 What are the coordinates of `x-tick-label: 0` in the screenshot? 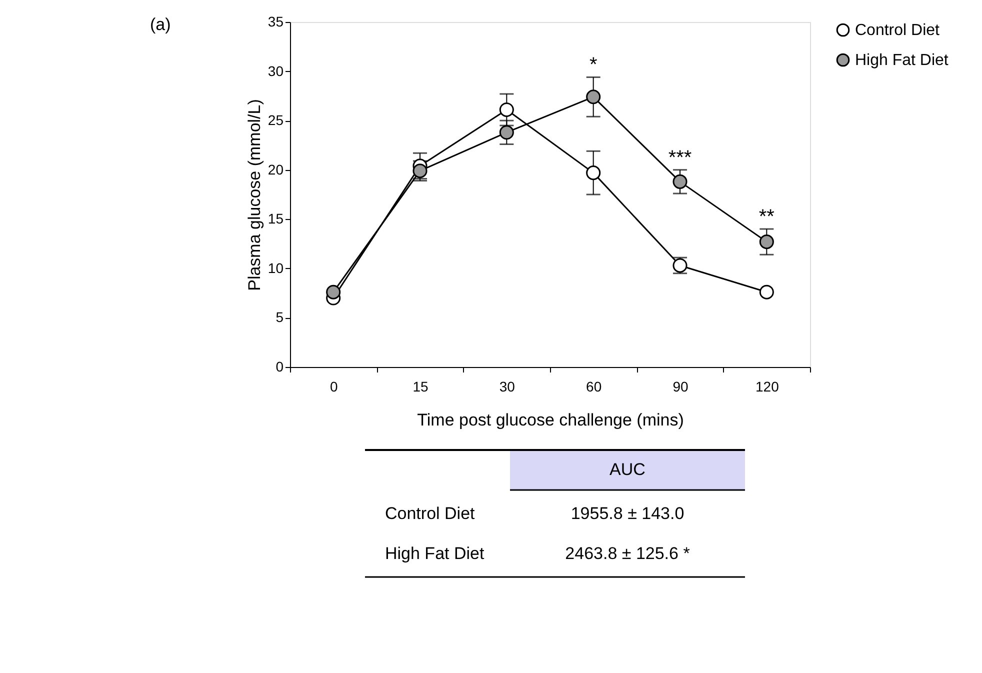 It's located at (334, 386).